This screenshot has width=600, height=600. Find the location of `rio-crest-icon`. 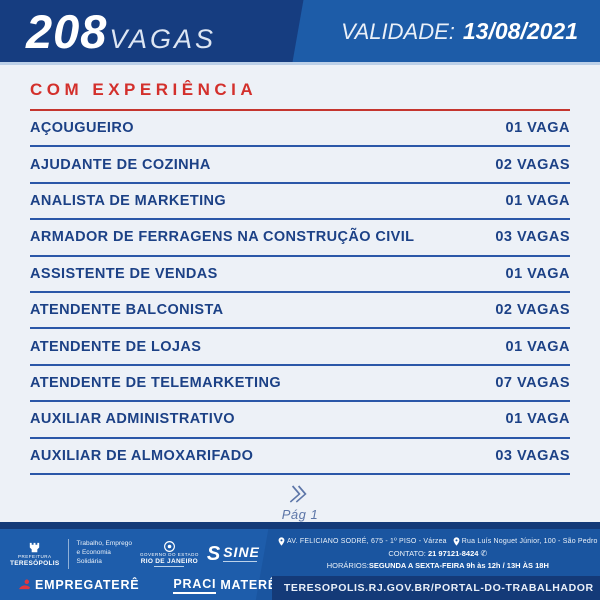

rio-crest-icon is located at coordinates (169, 546).